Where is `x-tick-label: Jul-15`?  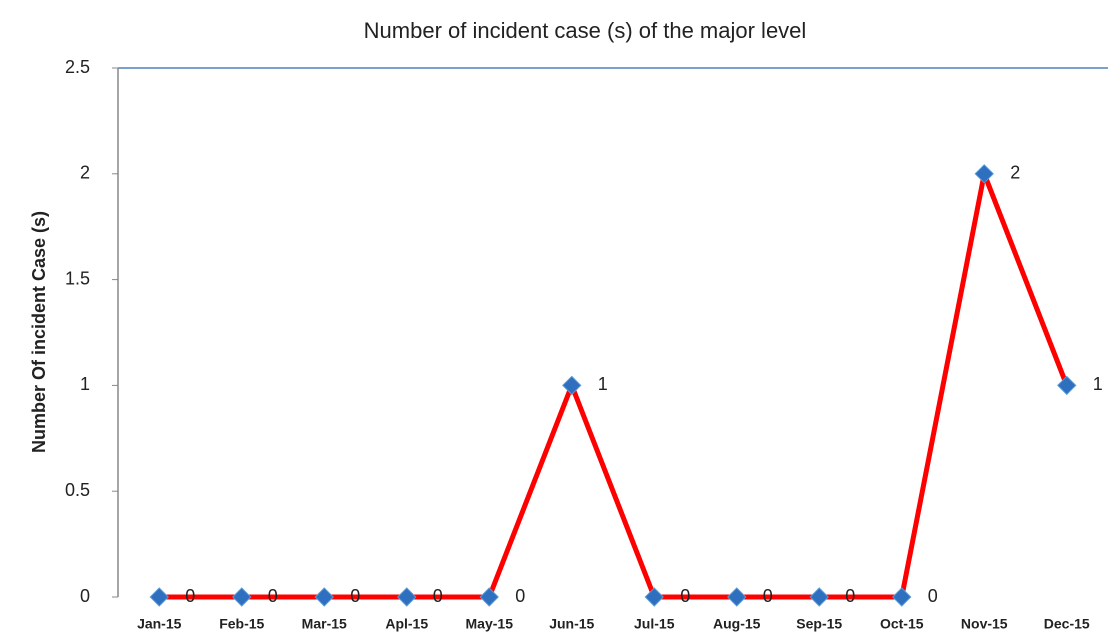 x-tick-label: Jul-15 is located at coordinates (654, 624).